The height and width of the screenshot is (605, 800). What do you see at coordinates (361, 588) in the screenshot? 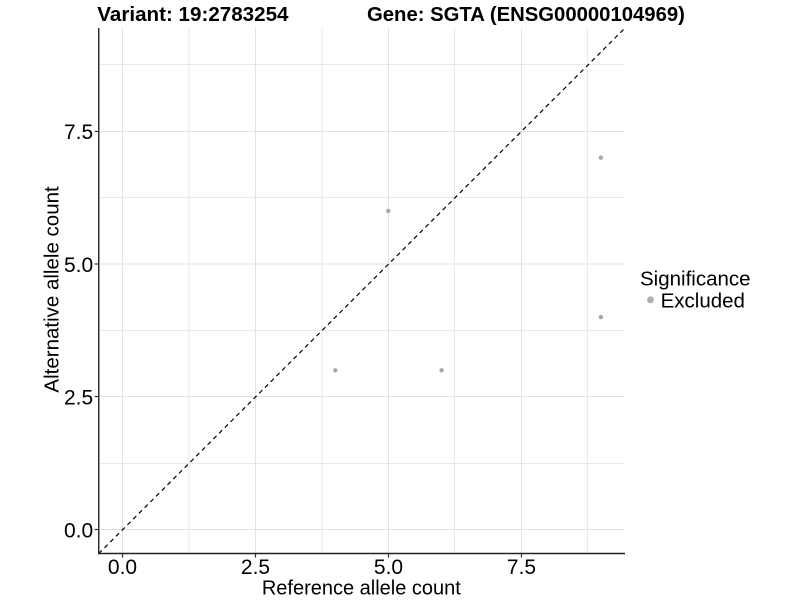
I see `svg-text: Reference allele count` at bounding box center [361, 588].